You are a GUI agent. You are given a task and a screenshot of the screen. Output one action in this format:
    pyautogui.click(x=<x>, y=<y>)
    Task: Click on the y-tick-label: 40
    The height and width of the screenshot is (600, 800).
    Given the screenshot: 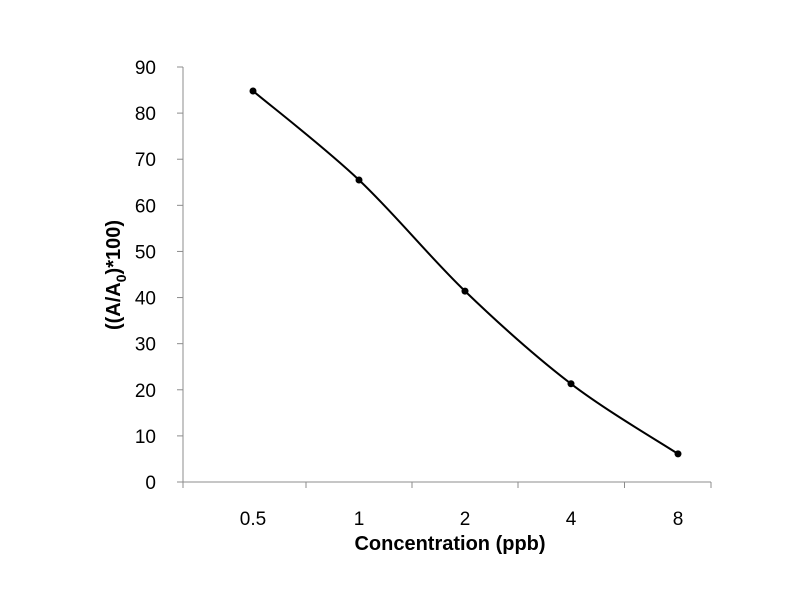 What is the action you would take?
    pyautogui.click(x=145, y=299)
    